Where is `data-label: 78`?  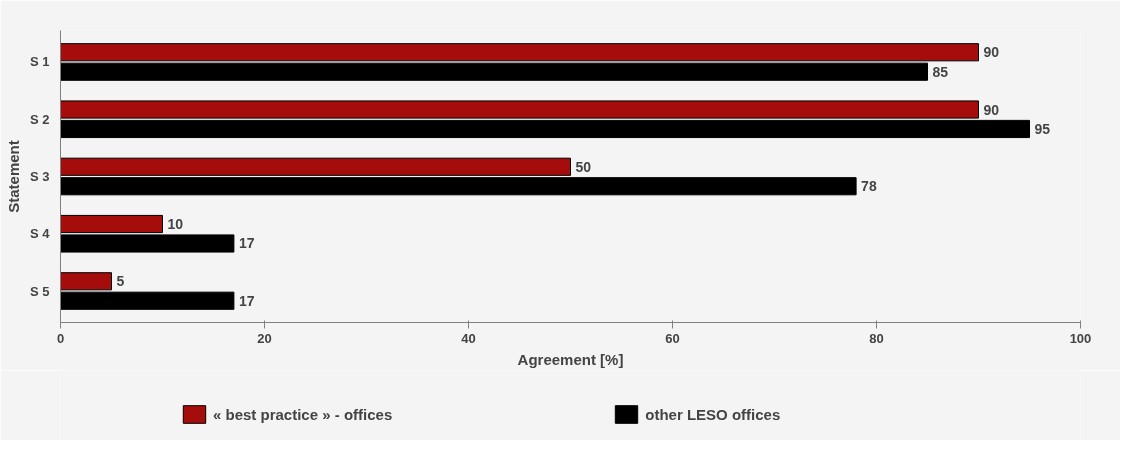
data-label: 78 is located at coordinates (869, 186).